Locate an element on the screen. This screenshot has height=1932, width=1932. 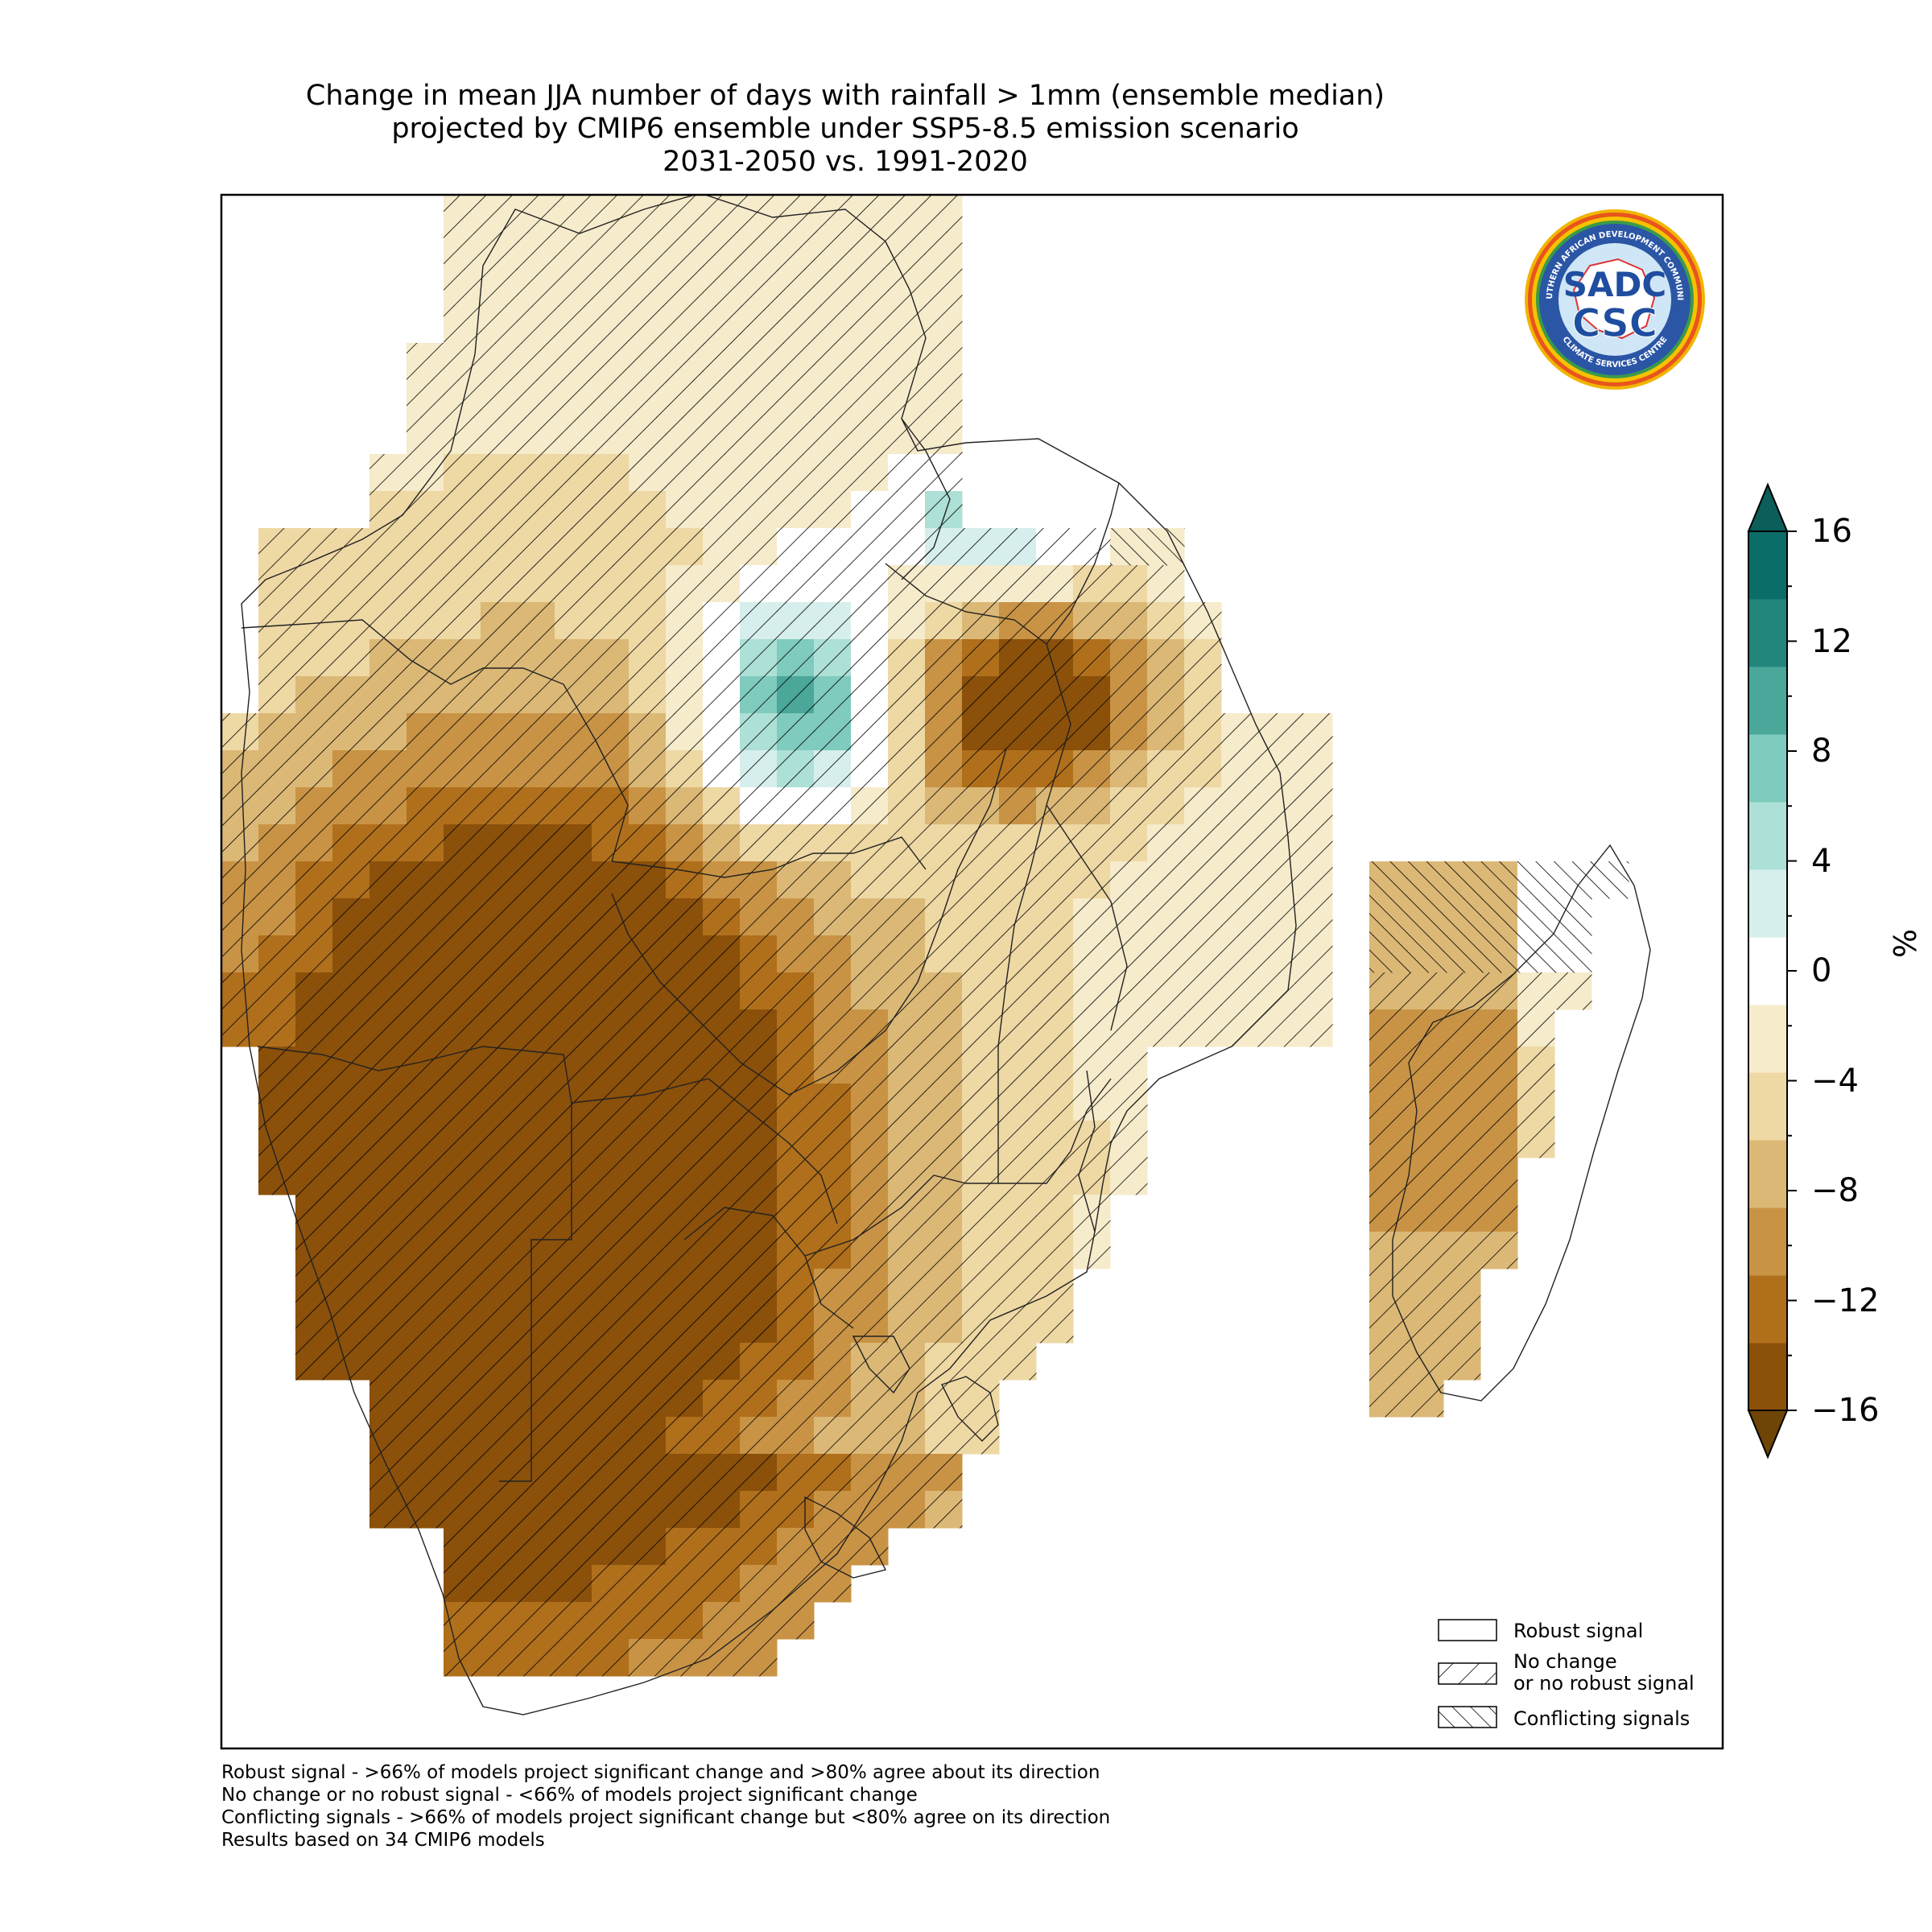
colorbar-unit: % is located at coordinates (1905, 943).